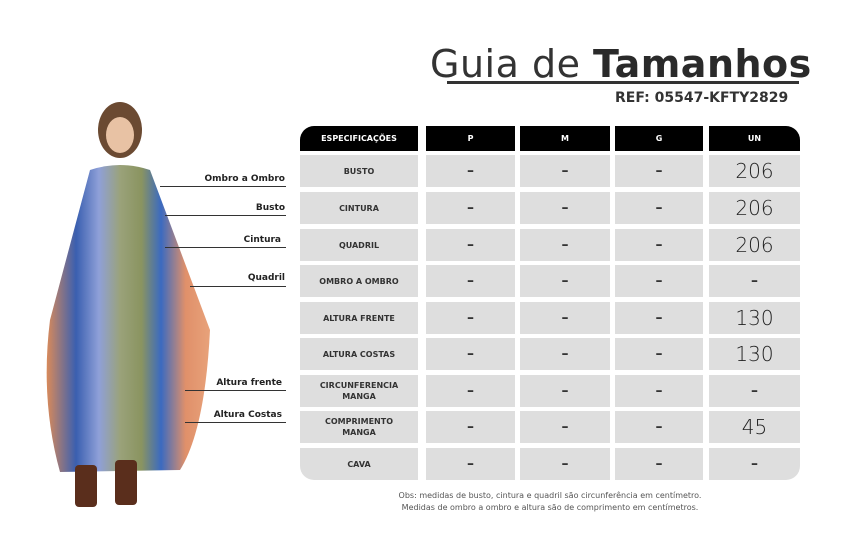 This screenshot has height=534, width=846. What do you see at coordinates (223, 186) in the screenshot?
I see `line-ombro` at bounding box center [223, 186].